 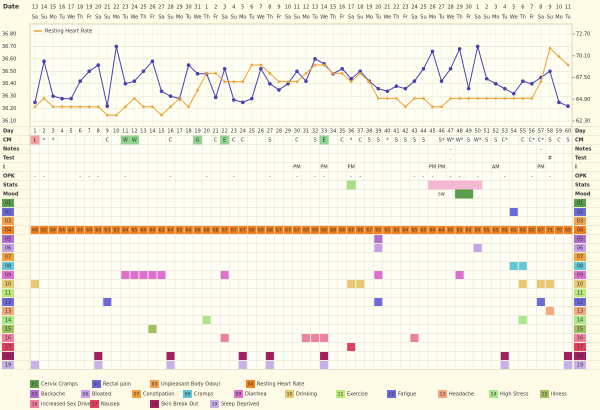 I want to click on date: 24, so click(x=414, y=8).